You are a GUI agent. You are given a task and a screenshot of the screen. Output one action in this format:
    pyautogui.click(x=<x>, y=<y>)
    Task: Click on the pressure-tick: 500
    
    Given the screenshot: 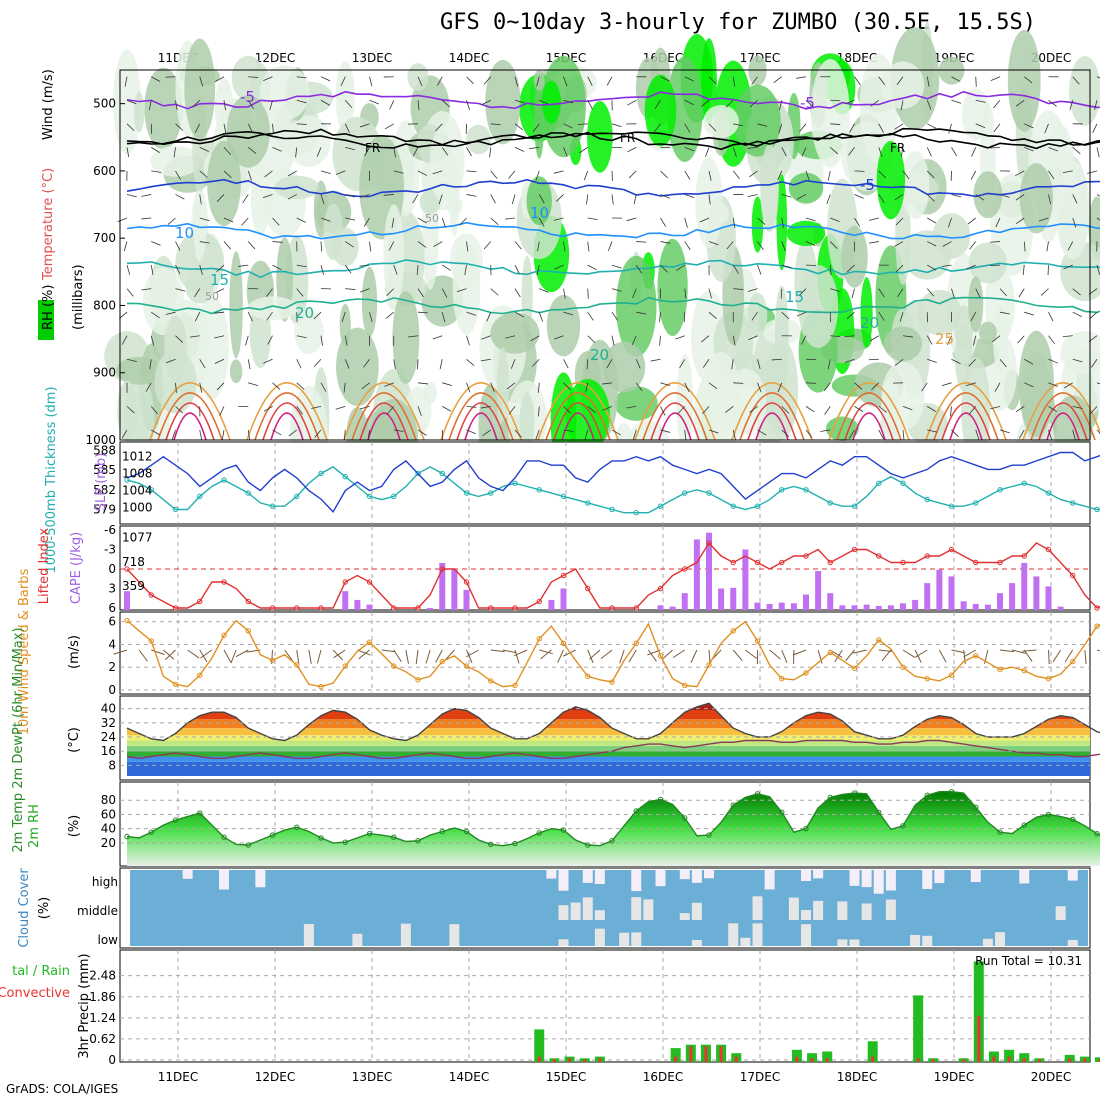 What is the action you would take?
    pyautogui.click(x=104, y=104)
    